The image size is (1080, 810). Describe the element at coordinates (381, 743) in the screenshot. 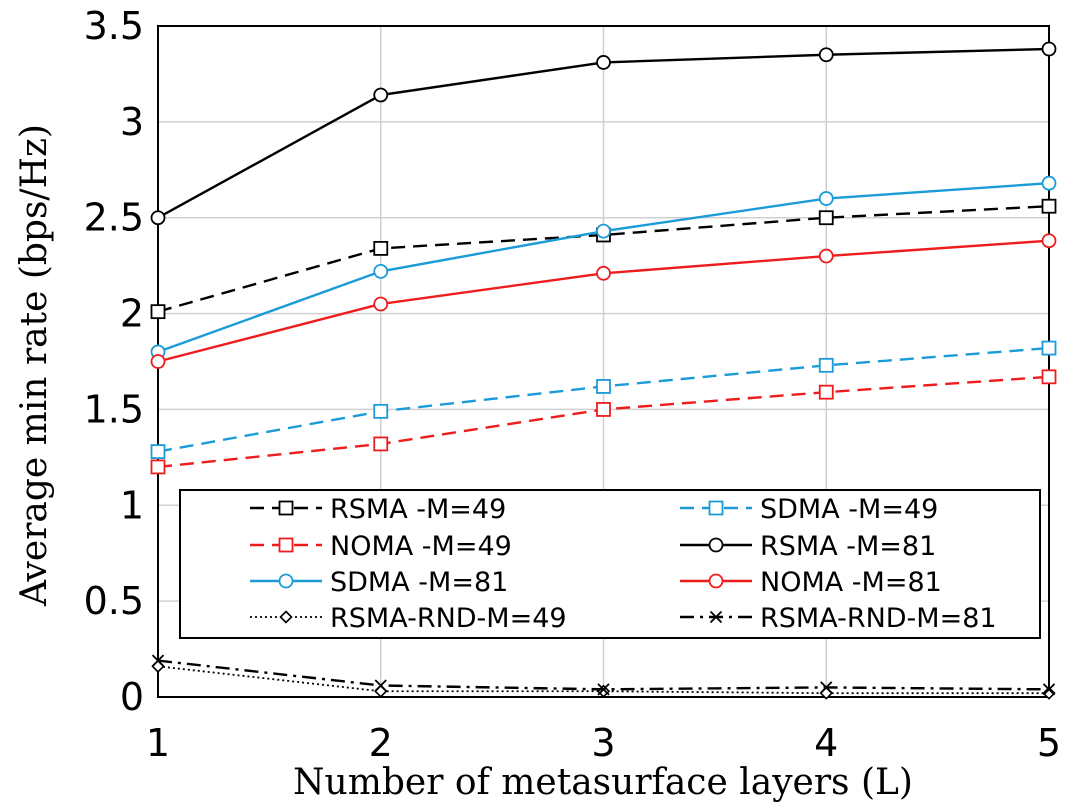

I see `x-tick-label: 2` at that location.